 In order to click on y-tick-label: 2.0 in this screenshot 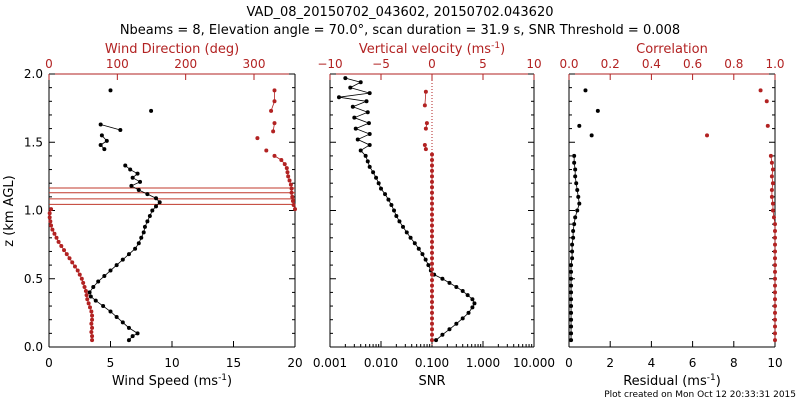, I will do `click(33, 74)`.